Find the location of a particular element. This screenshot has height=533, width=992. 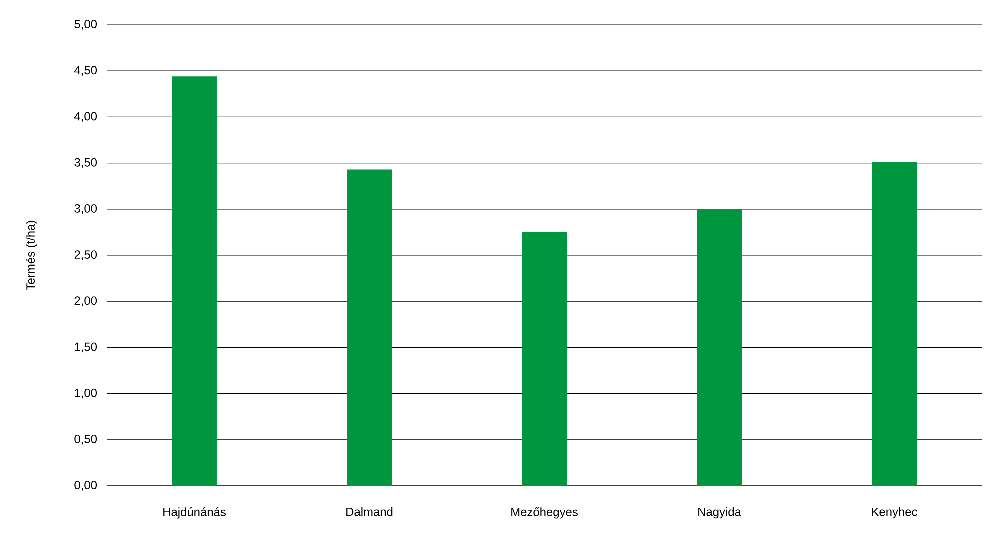

x-tick-label: Hajdúnánás is located at coordinates (195, 513).